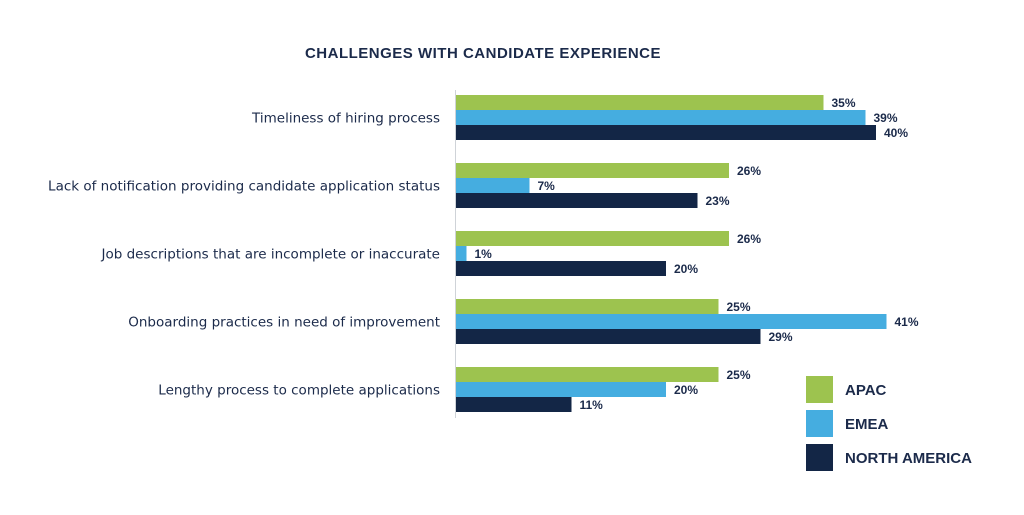 Image resolution: width=1024 pixels, height=515 pixels. I want to click on data-label: 23%, so click(718, 201).